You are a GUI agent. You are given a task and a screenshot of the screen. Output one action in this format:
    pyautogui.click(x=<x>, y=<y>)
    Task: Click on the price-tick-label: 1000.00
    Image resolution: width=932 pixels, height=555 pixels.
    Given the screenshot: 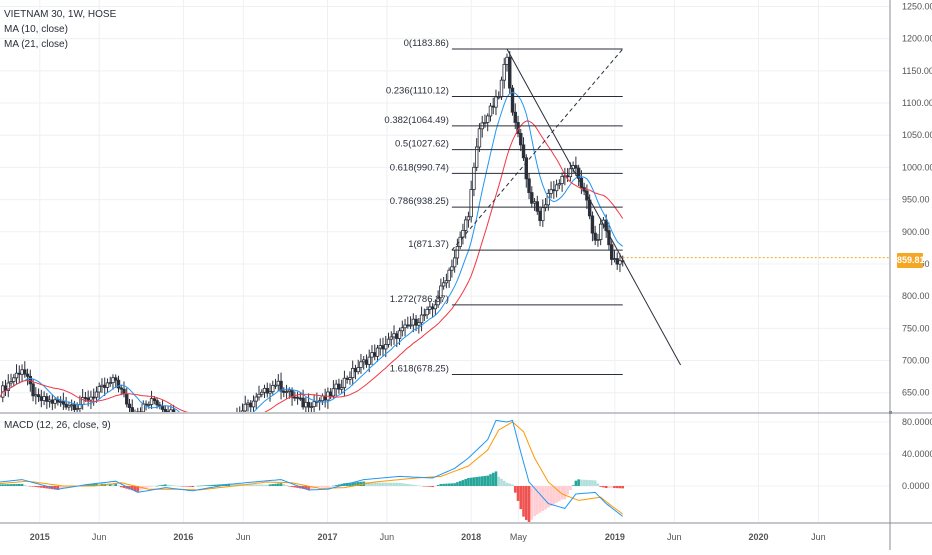 What is the action you would take?
    pyautogui.click(x=917, y=167)
    